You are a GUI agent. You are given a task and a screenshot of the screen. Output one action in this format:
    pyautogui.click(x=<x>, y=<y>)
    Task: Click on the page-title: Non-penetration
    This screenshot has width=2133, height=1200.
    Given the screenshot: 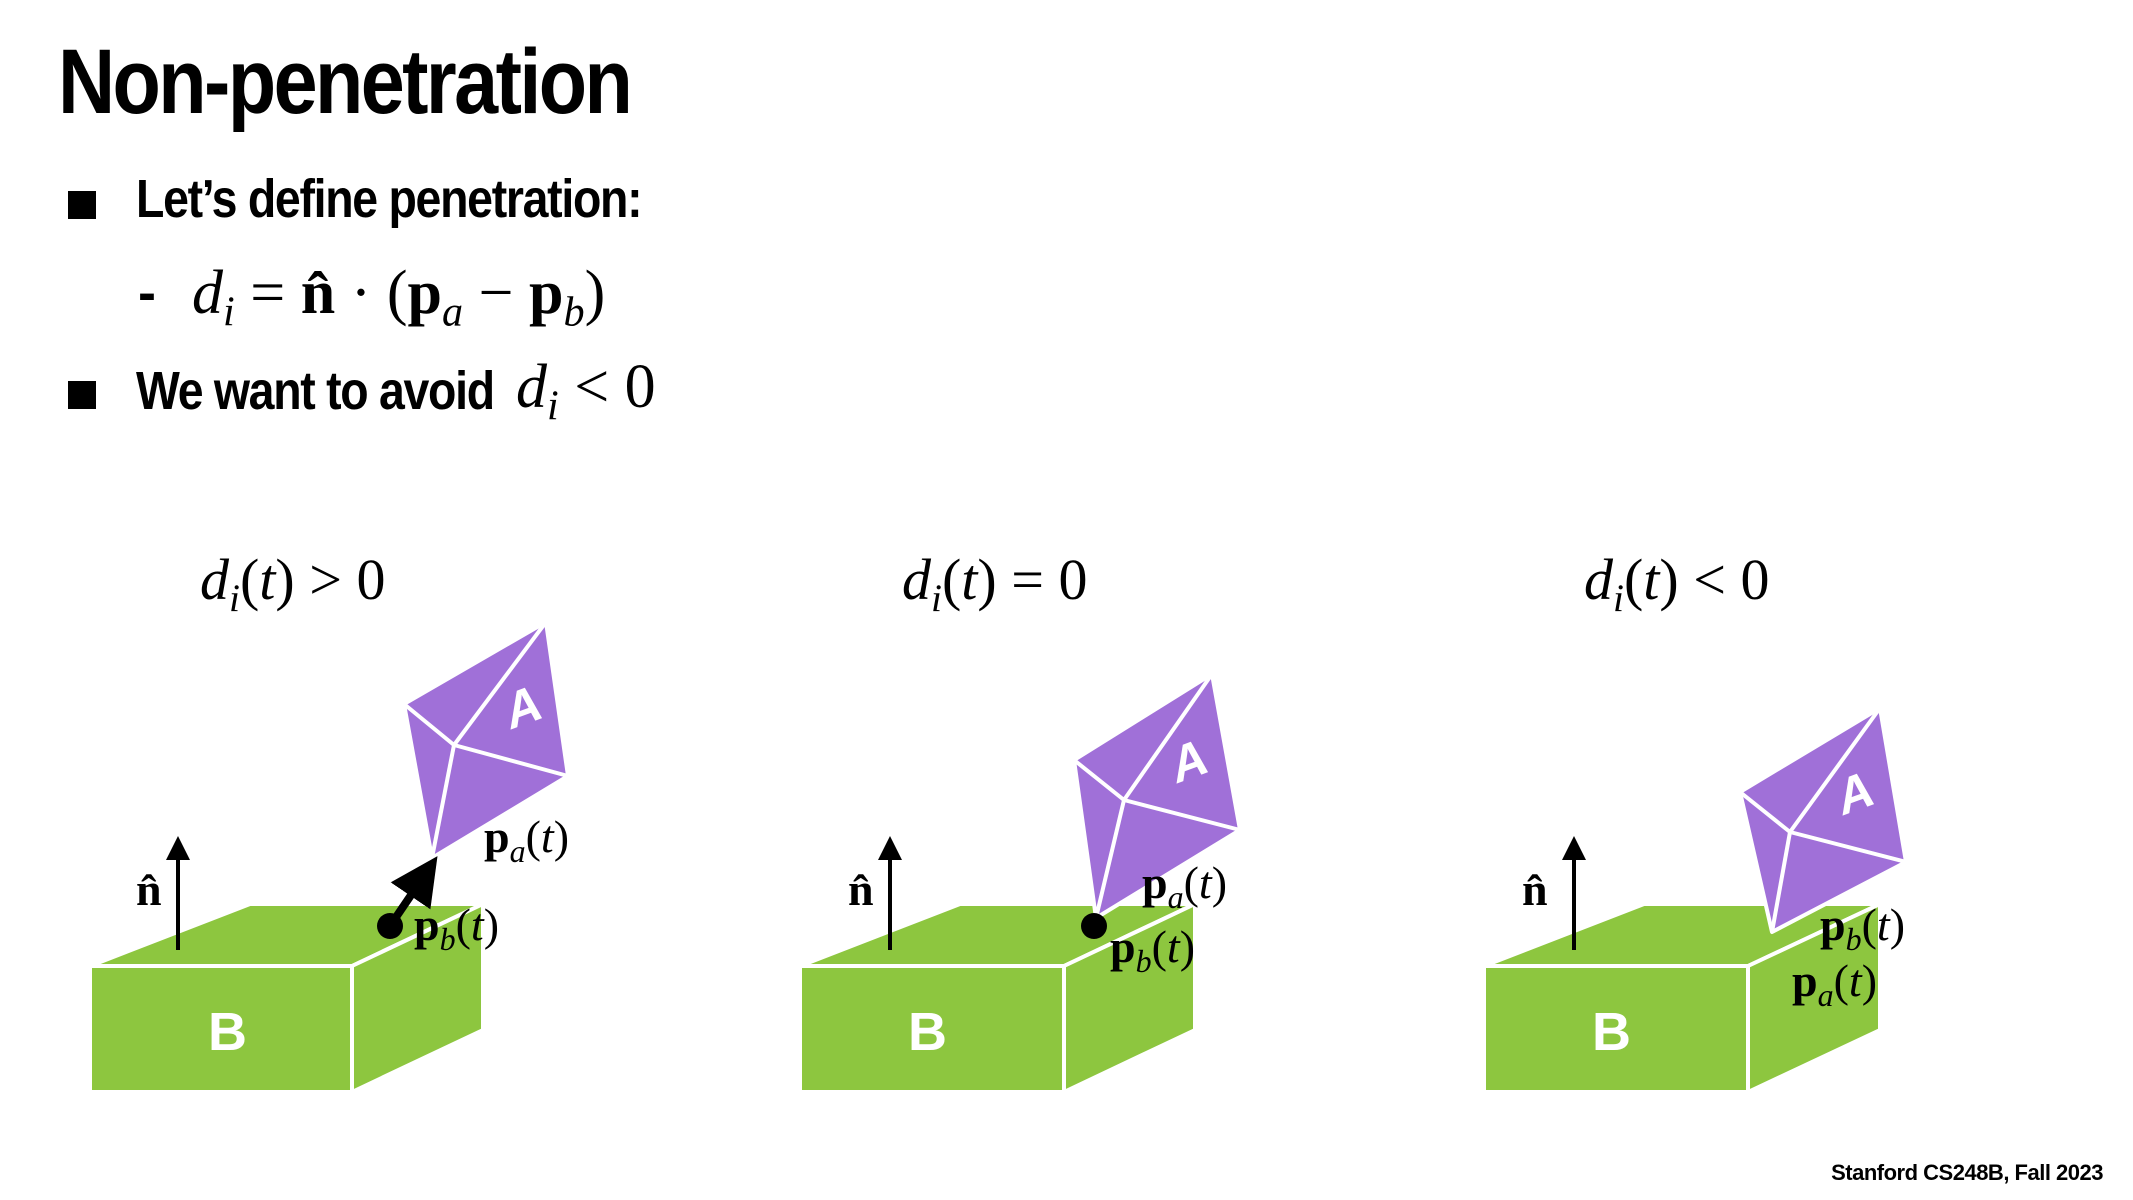 What is the action you would take?
    pyautogui.click(x=345, y=82)
    